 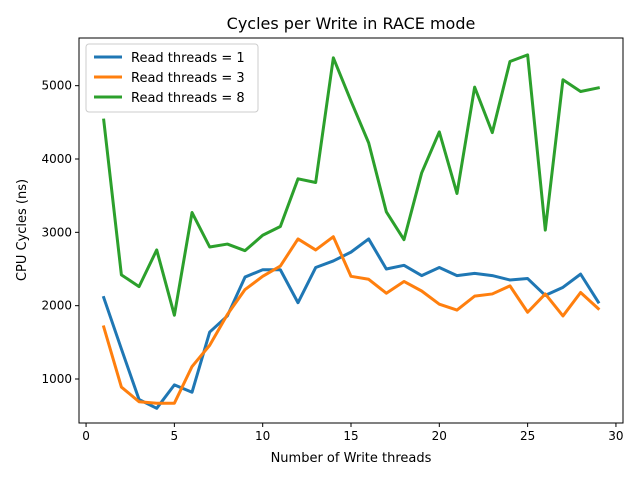 What do you see at coordinates (188, 58) in the screenshot?
I see `legend-label-1: Read threads = 1` at bounding box center [188, 58].